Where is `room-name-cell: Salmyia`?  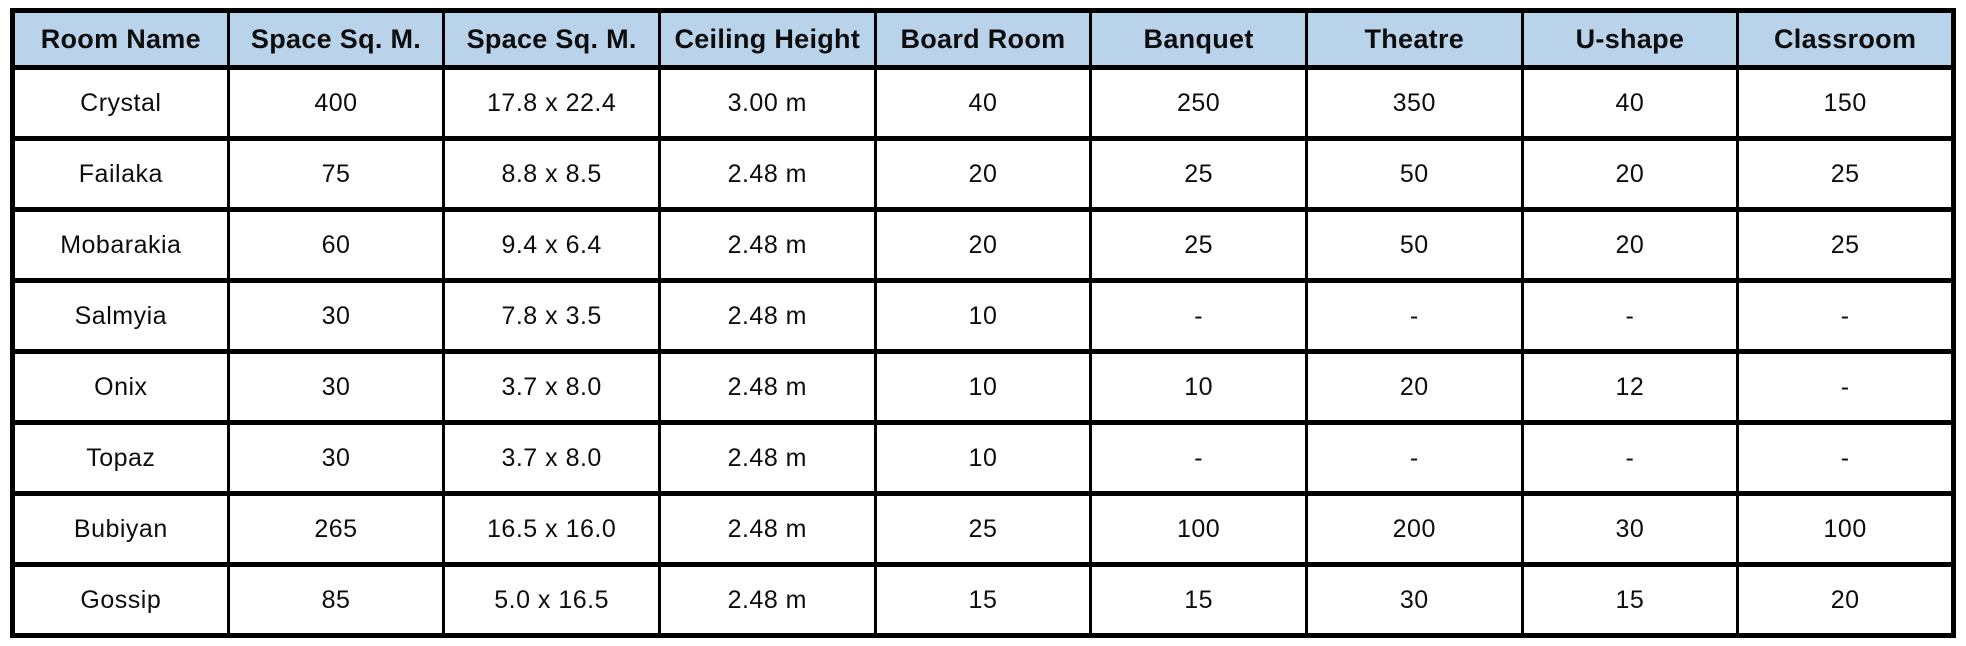
room-name-cell: Salmyia is located at coordinates (120, 316).